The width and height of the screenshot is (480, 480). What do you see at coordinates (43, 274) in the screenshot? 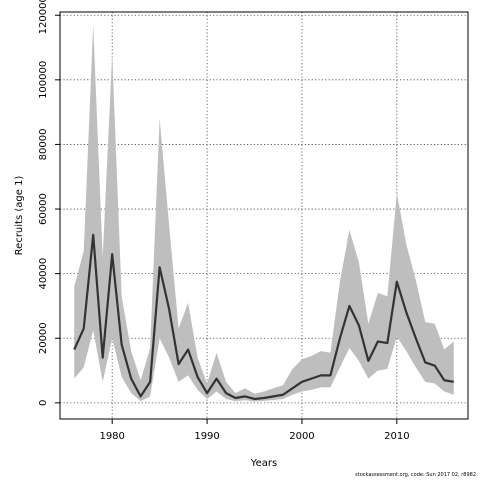
I see `y-tick-label: 40000` at bounding box center [43, 274].